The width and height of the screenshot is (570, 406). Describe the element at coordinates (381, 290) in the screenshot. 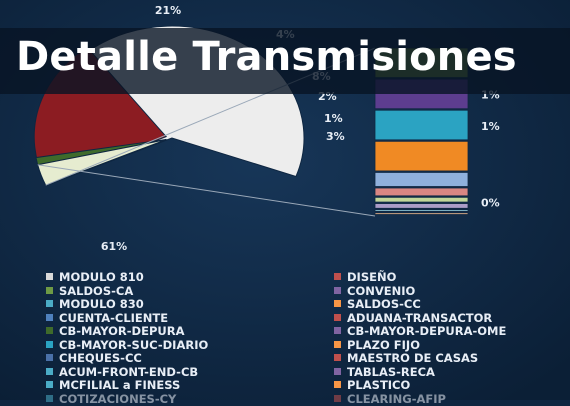

I see `legend-label: CONVENIO` at that location.